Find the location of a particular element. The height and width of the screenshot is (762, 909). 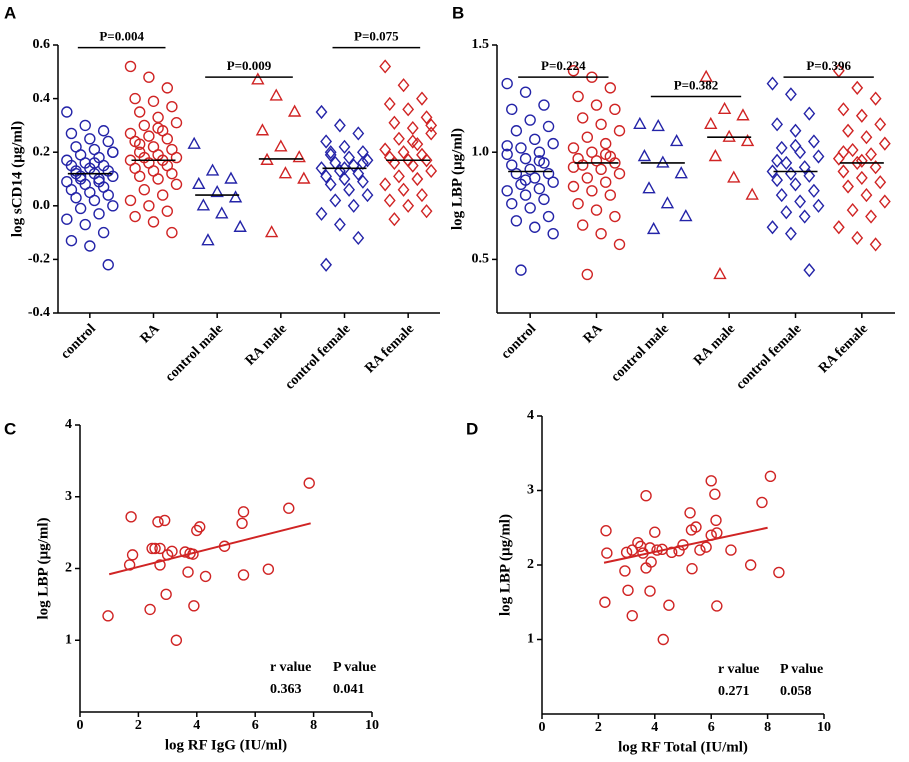

stat-label: r value is located at coordinates (290, 667).